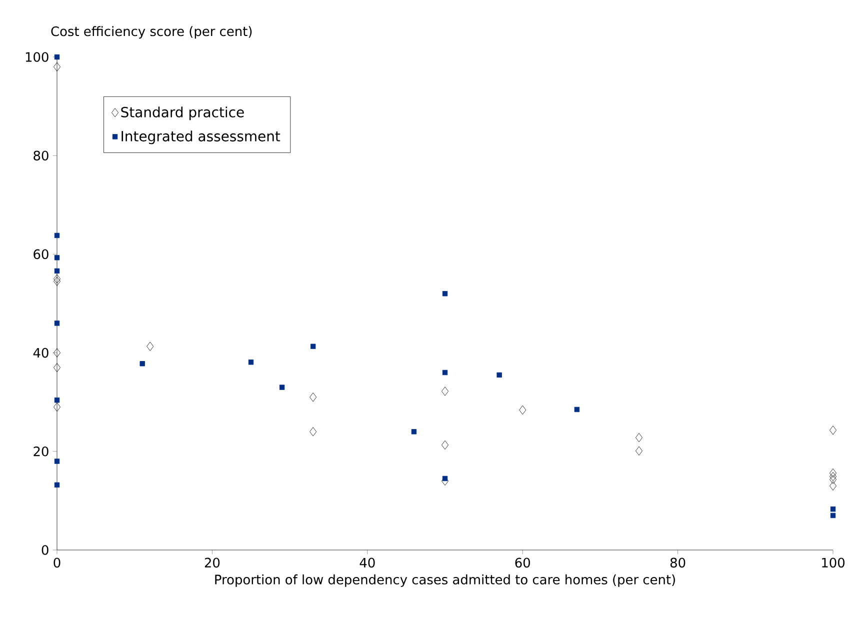 The width and height of the screenshot is (849, 622). Describe the element at coordinates (522, 563) in the screenshot. I see `x-tick-label: 60` at that location.